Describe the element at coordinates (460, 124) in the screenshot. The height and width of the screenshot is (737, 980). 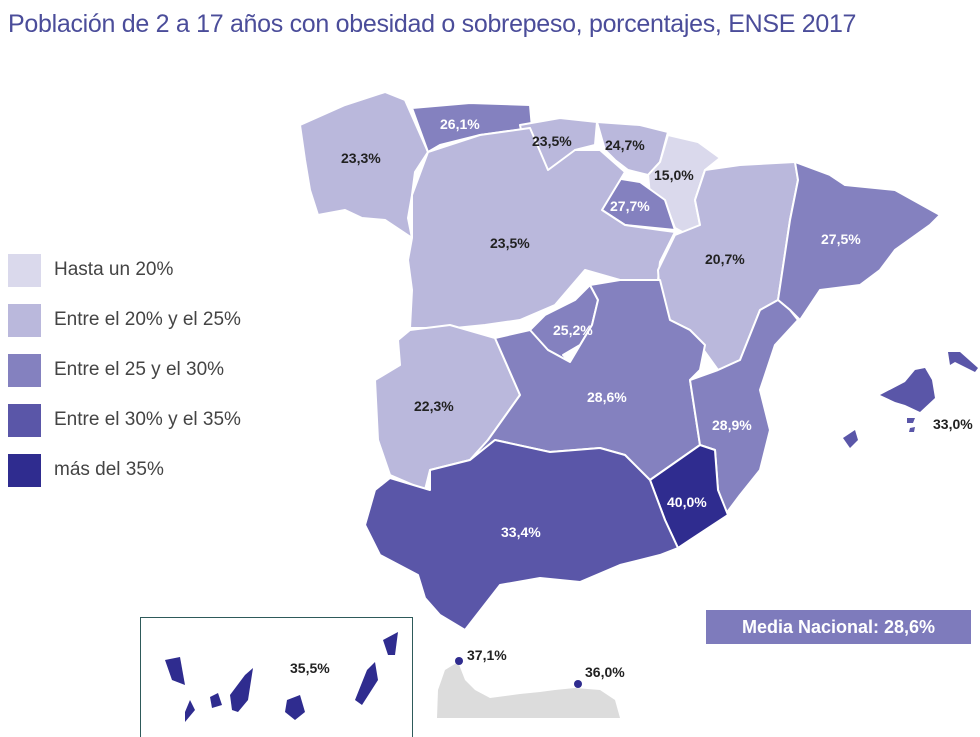
I see `label-asturias: 26,1%` at that location.